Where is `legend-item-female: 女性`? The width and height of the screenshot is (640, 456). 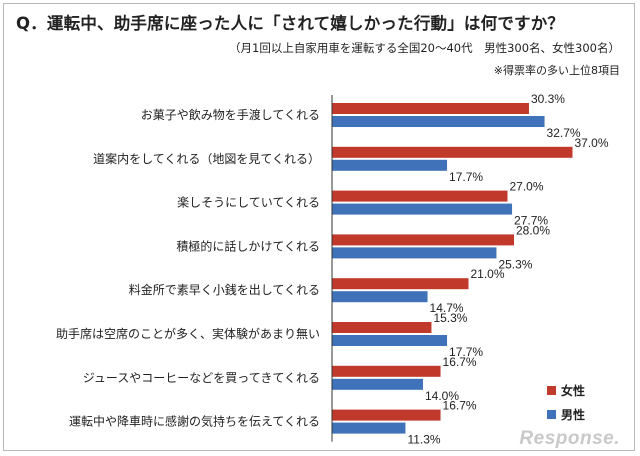
legend-item-female: 女性 is located at coordinates (566, 390).